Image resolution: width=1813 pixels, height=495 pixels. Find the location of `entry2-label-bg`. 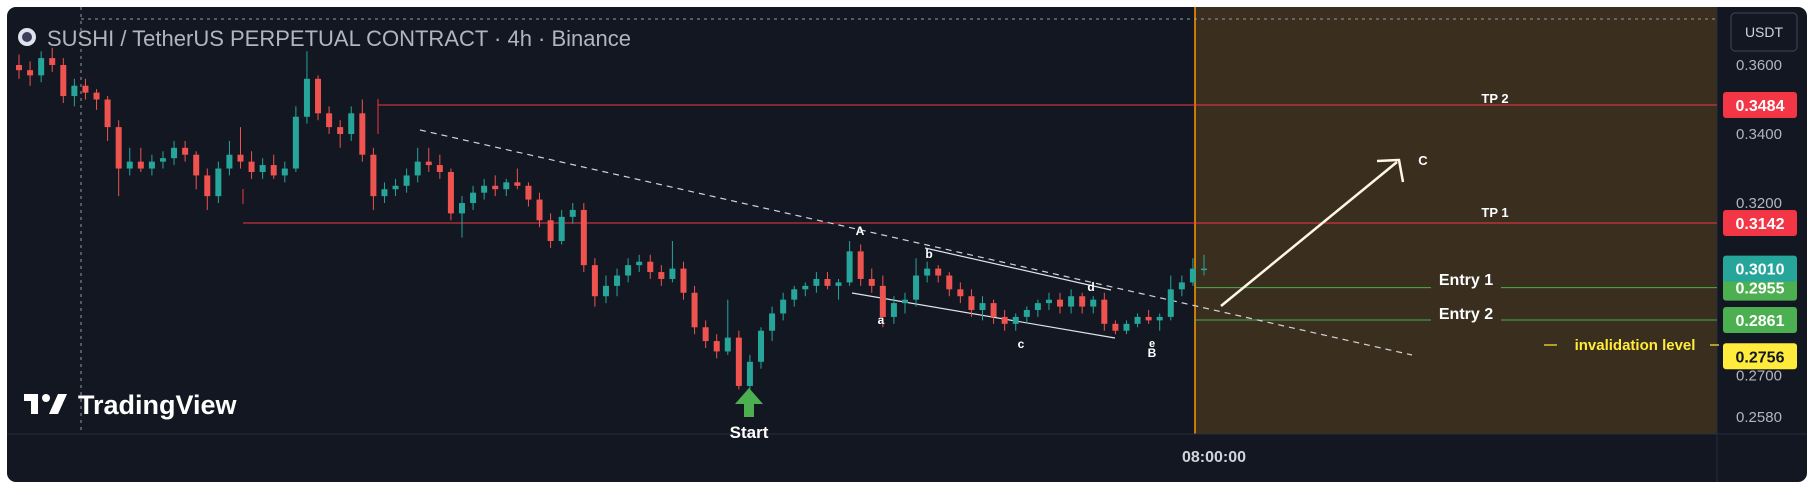

entry2-label-bg is located at coordinates (1466, 313).